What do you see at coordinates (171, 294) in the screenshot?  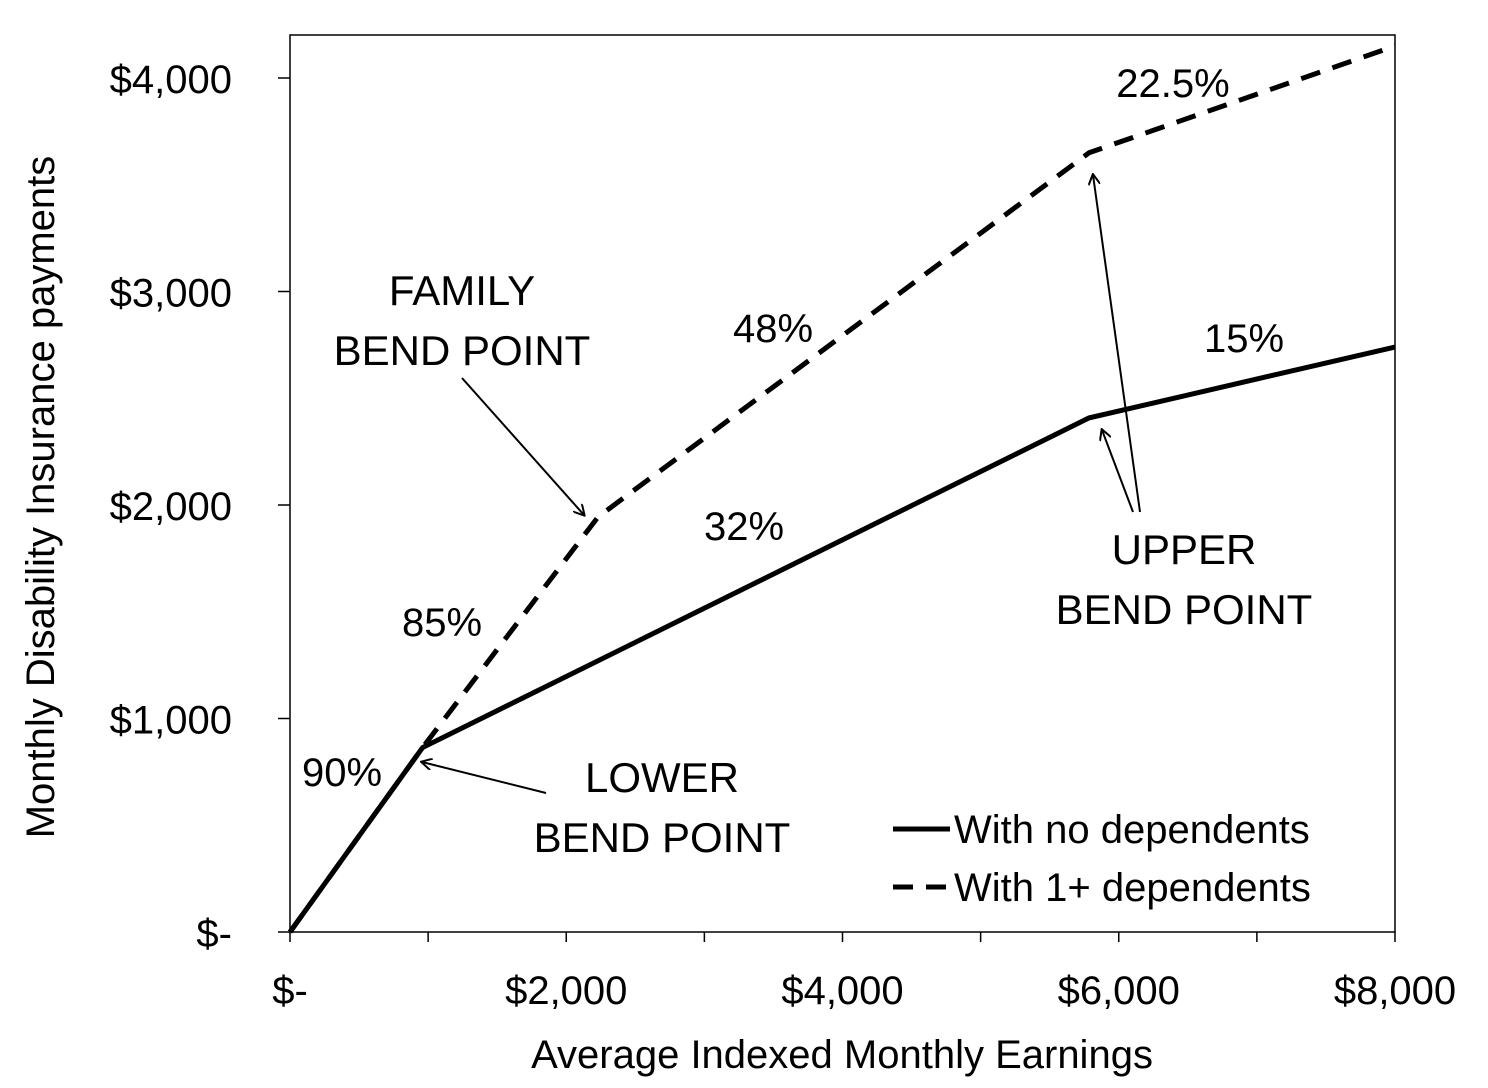 I see `y-tick-label-3: $3,000` at bounding box center [171, 294].